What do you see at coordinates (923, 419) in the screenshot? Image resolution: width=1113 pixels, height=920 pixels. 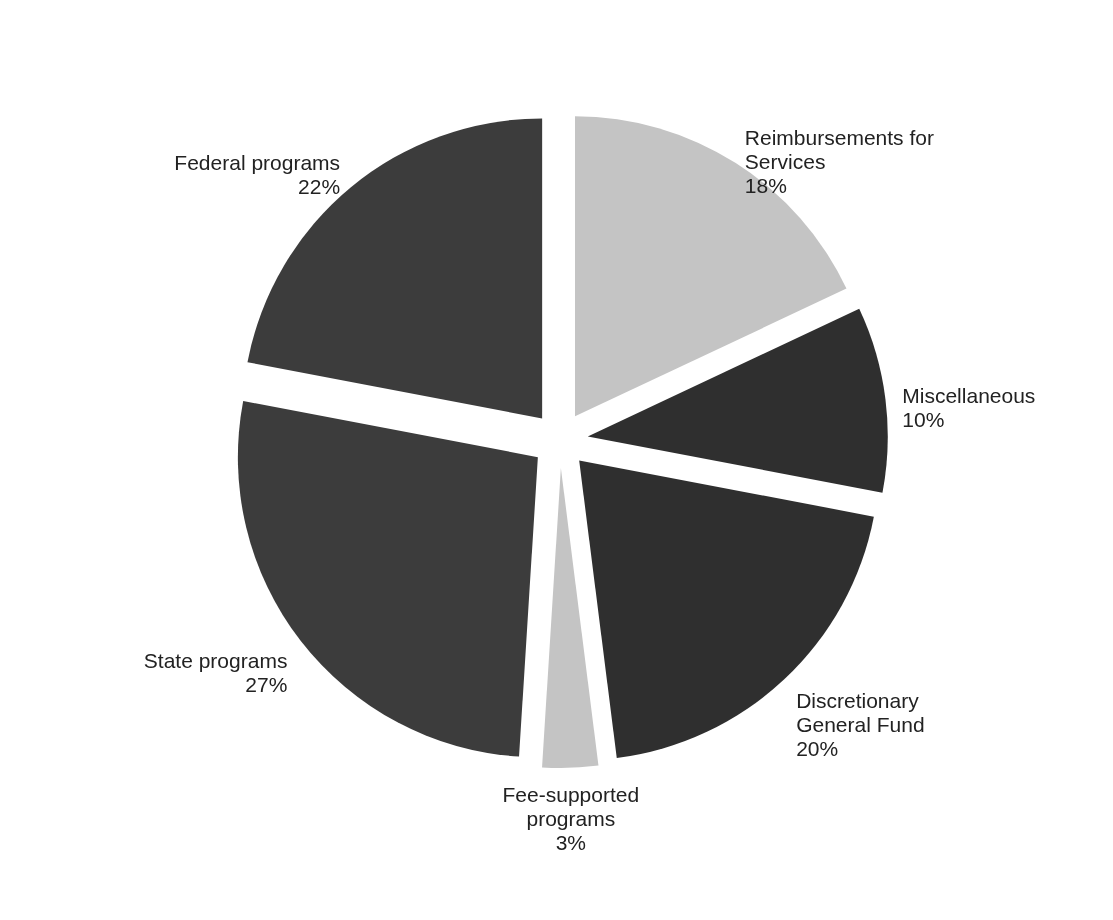 I see `data-label: 10%` at bounding box center [923, 419].